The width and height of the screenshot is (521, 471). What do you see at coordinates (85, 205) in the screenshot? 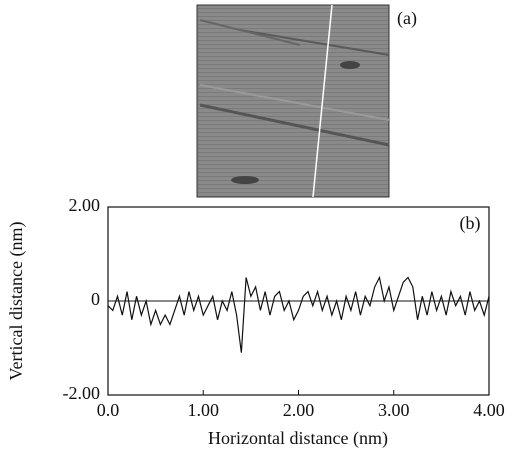
I see `y-tick-label: 2.00` at bounding box center [85, 205].